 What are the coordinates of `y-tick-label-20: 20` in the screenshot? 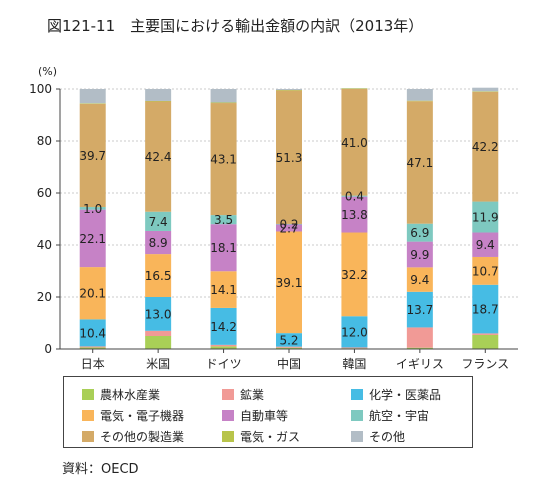 It's located at (44, 297).